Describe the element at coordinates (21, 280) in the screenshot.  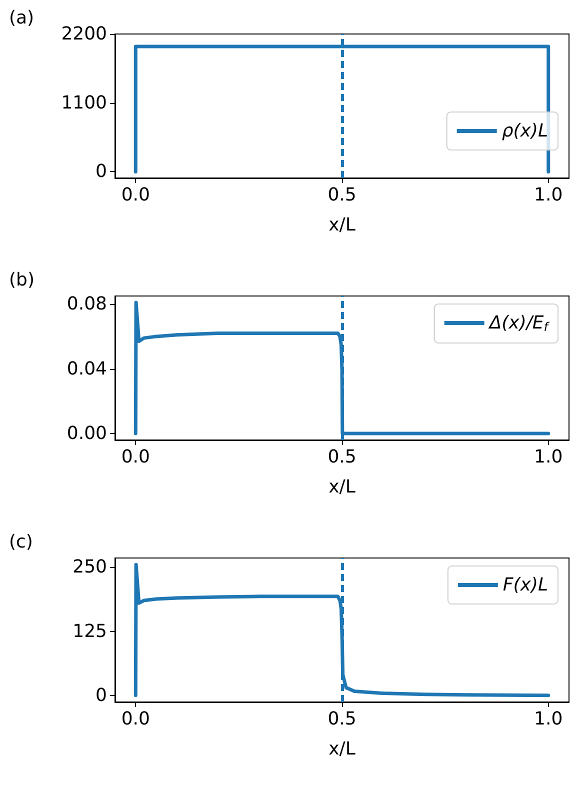
I see `chart-title: (b)` at that location.